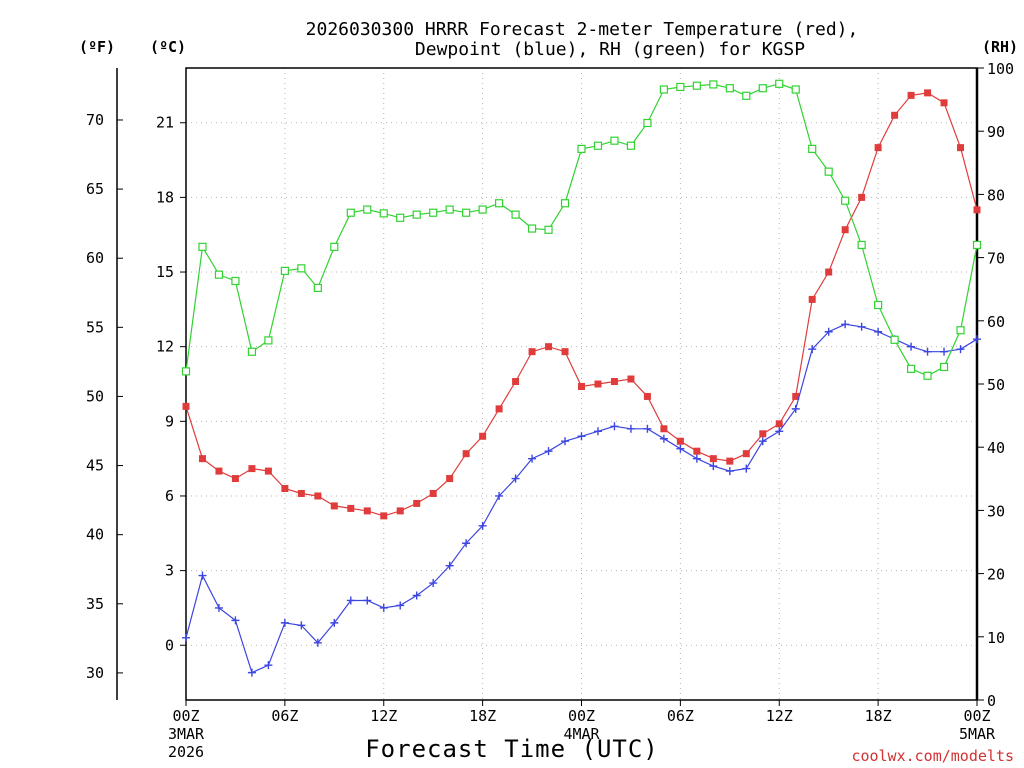  What do you see at coordinates (581, 734) in the screenshot?
I see `x-tick-date-label: 4MAR` at bounding box center [581, 734].